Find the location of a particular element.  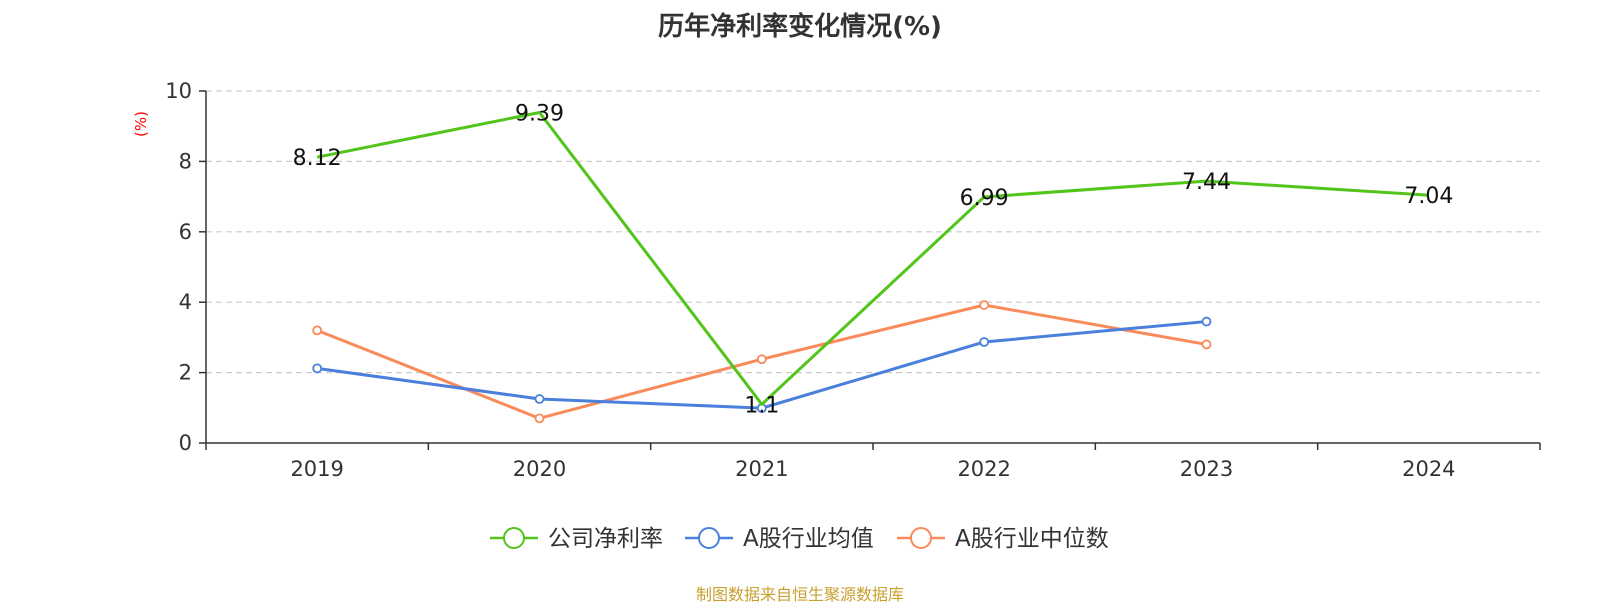

y-tick-label: 0 is located at coordinates (185, 443).